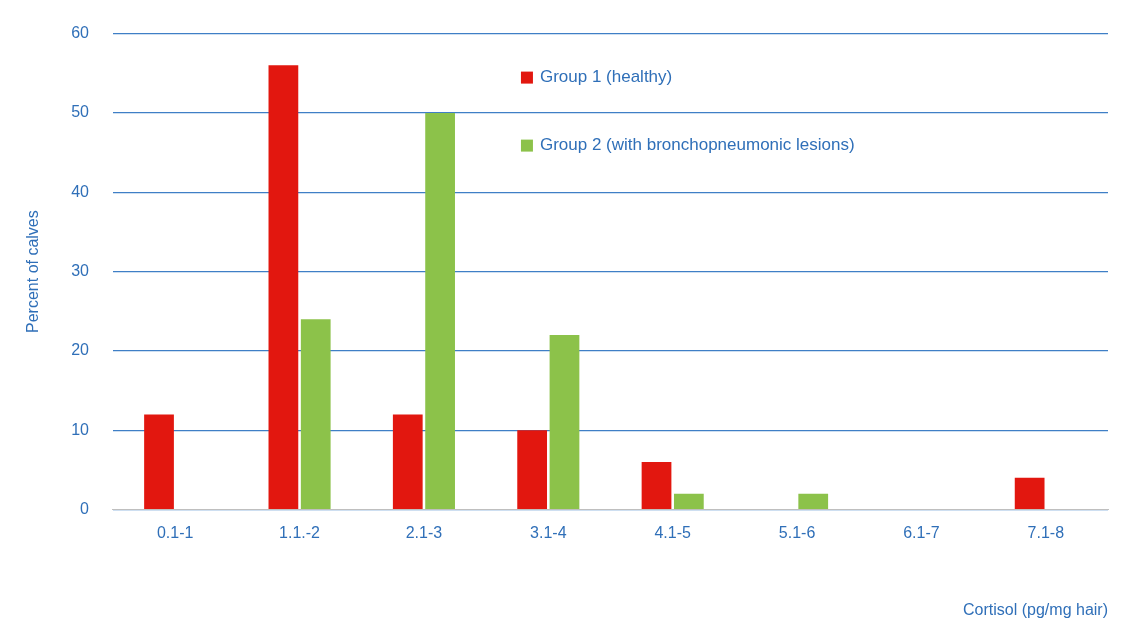 This screenshot has height=626, width=1122. What do you see at coordinates (80, 350) in the screenshot?
I see `y-tick-label: 20` at bounding box center [80, 350].